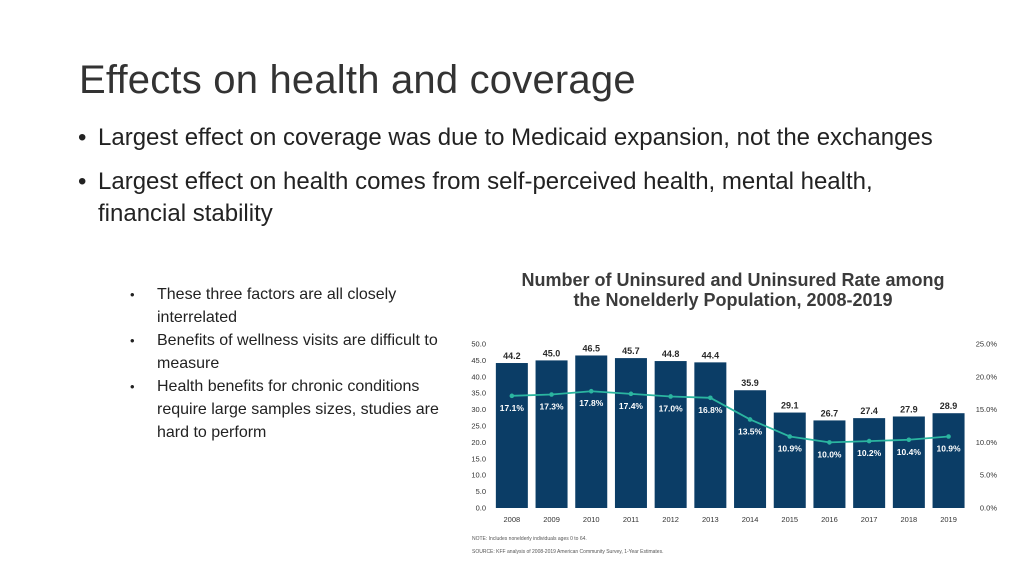 This screenshot has width=1024, height=576. What do you see at coordinates (478, 426) in the screenshot?
I see `y-left-tick-label: 25.0` at bounding box center [478, 426].